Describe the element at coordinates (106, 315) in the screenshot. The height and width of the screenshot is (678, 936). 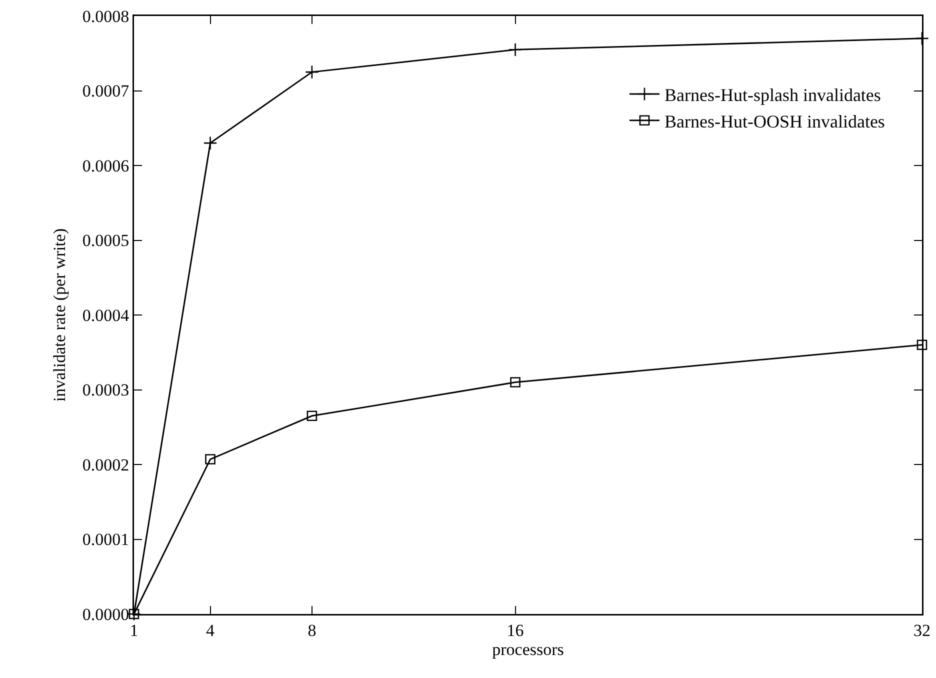
I see `y-tick-label: 0.0004` at that location.